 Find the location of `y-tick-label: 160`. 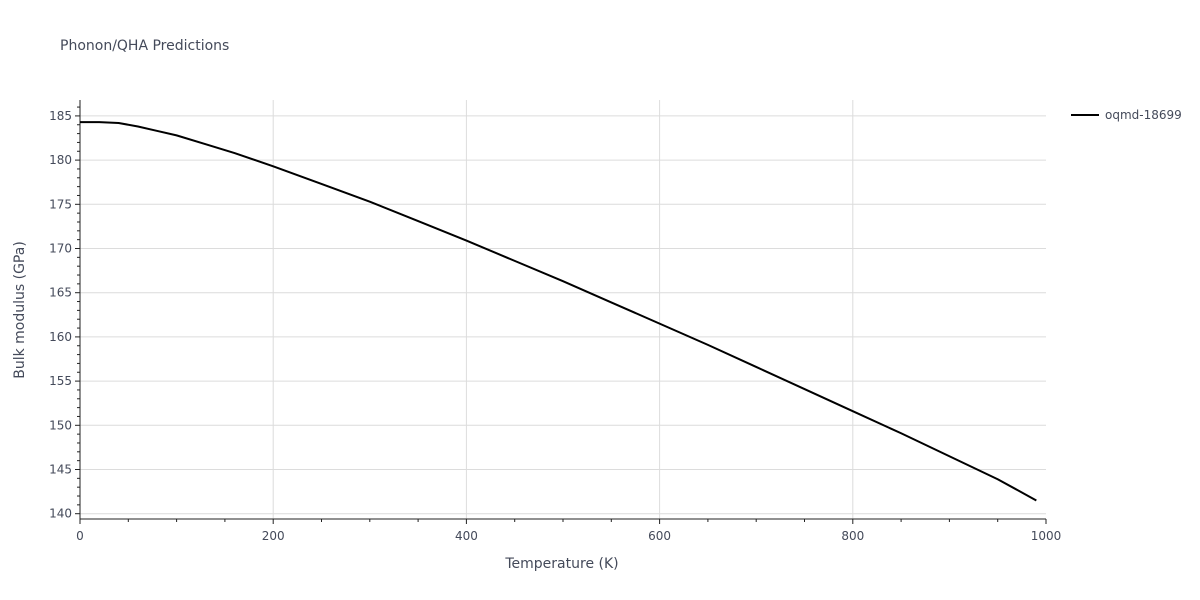

y-tick-label: 160 is located at coordinates (60, 337).